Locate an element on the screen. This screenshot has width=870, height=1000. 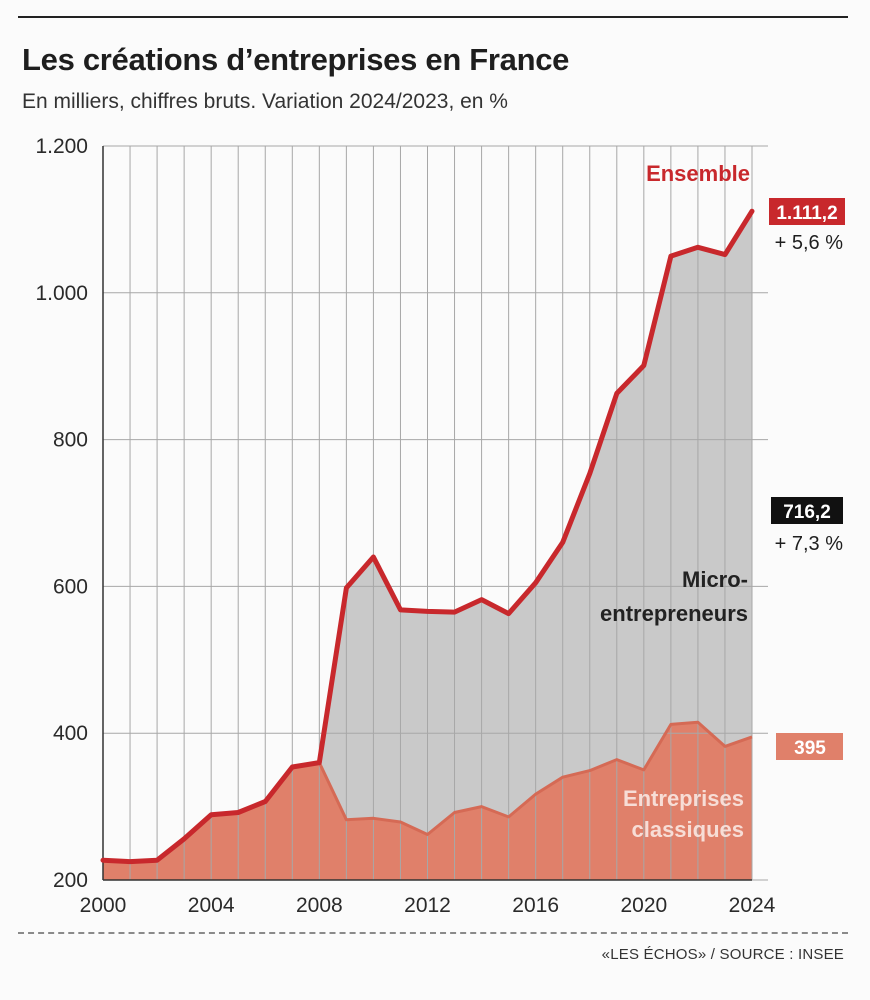
y-tick-label: 200 is located at coordinates (70, 880).